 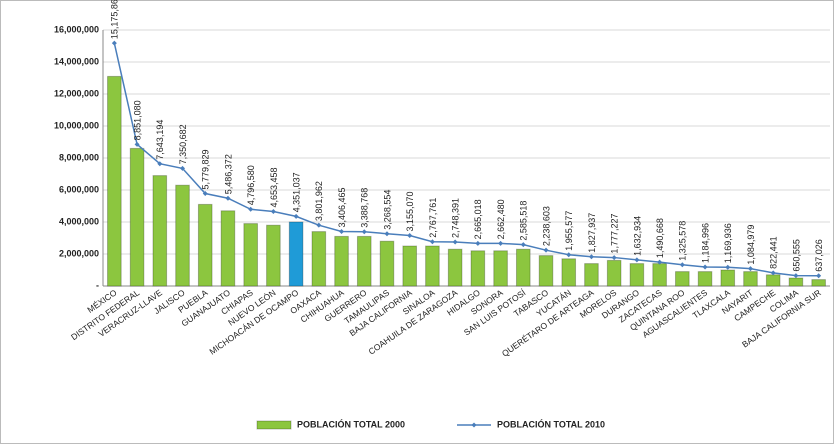 What do you see at coordinates (569, 231) in the screenshot?
I see `value-label: 1,955,577` at bounding box center [569, 231].